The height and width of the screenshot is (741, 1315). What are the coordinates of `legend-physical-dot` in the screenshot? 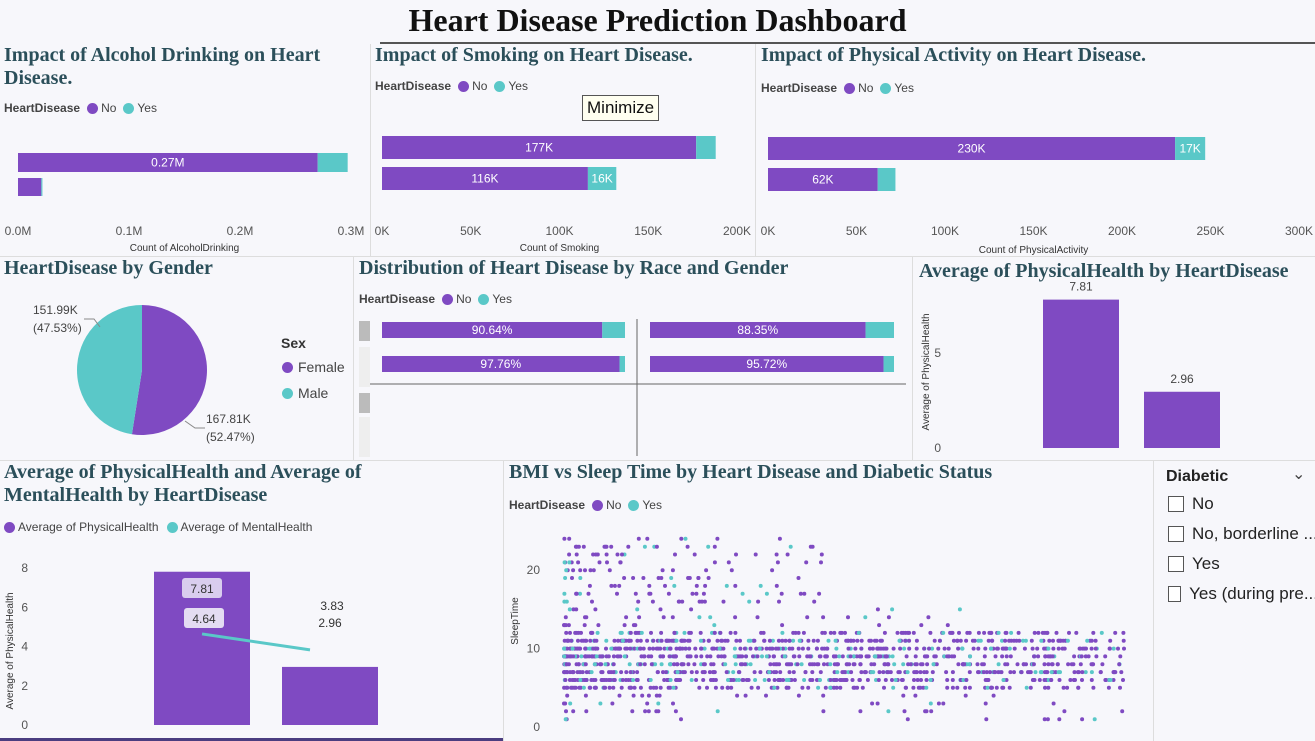 It's located at (9, 527).